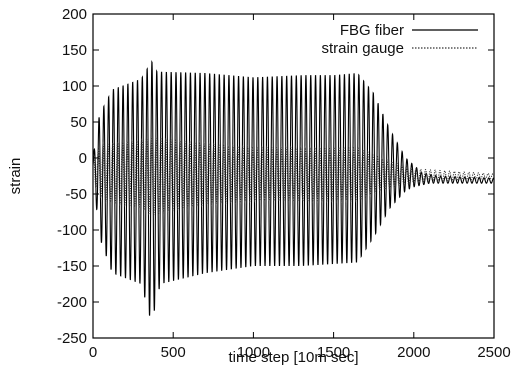  What do you see at coordinates (72, 302) in the screenshot?
I see `y-tick-label: -200` at bounding box center [72, 302].